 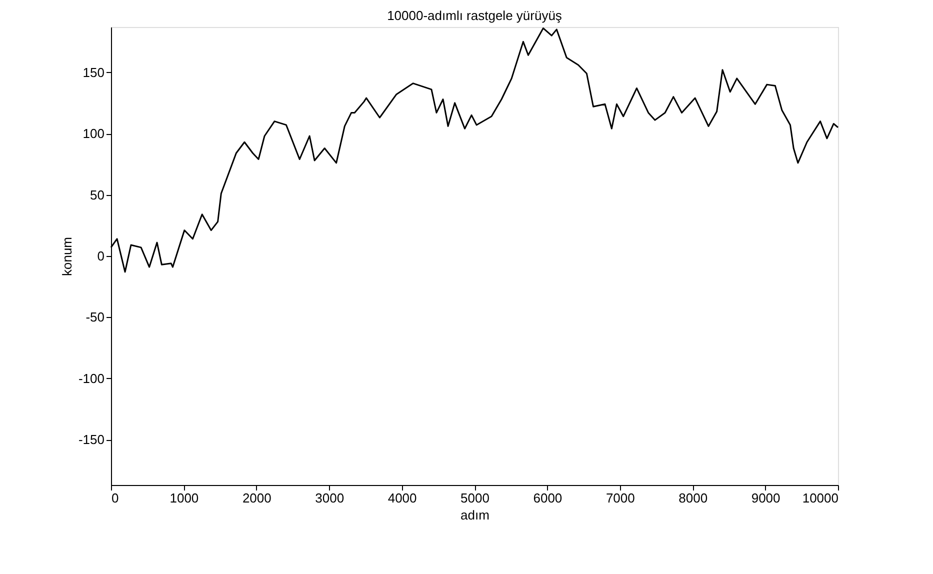 I want to click on x-tick-label: 2000, so click(x=257, y=498).